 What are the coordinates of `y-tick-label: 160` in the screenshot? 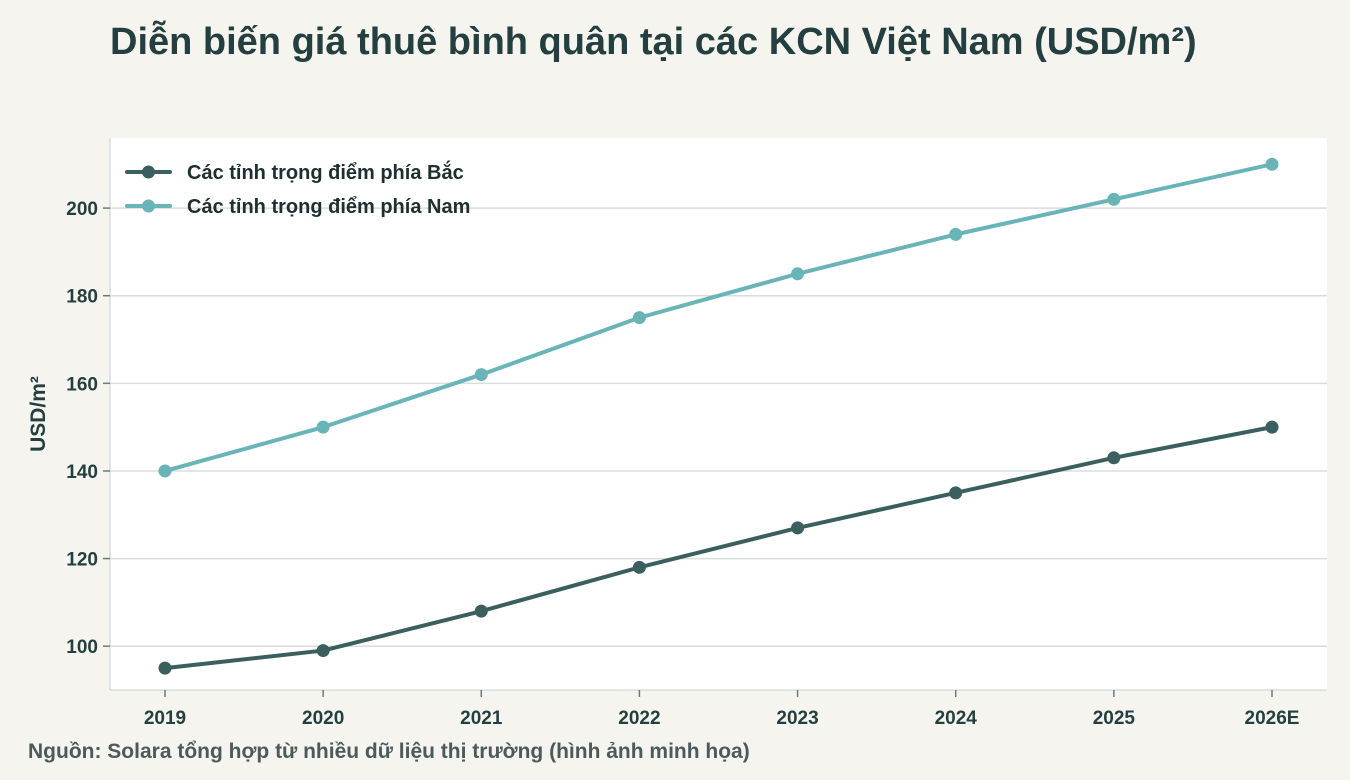 It's located at (82, 384).